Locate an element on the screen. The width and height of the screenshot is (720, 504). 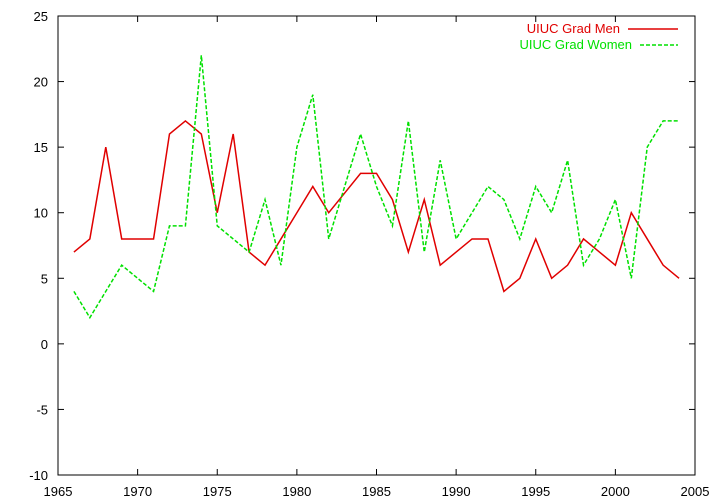
y-tick-label: -5 is located at coordinates (42, 409).